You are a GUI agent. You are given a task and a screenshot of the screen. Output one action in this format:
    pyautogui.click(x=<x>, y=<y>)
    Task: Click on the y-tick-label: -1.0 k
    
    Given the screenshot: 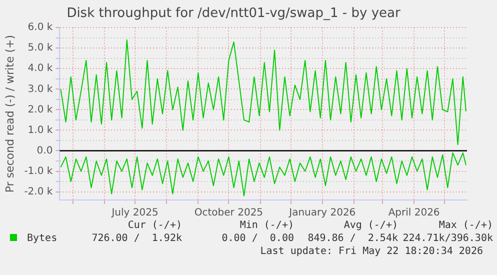 What is the action you would take?
    pyautogui.click(x=38, y=171)
    